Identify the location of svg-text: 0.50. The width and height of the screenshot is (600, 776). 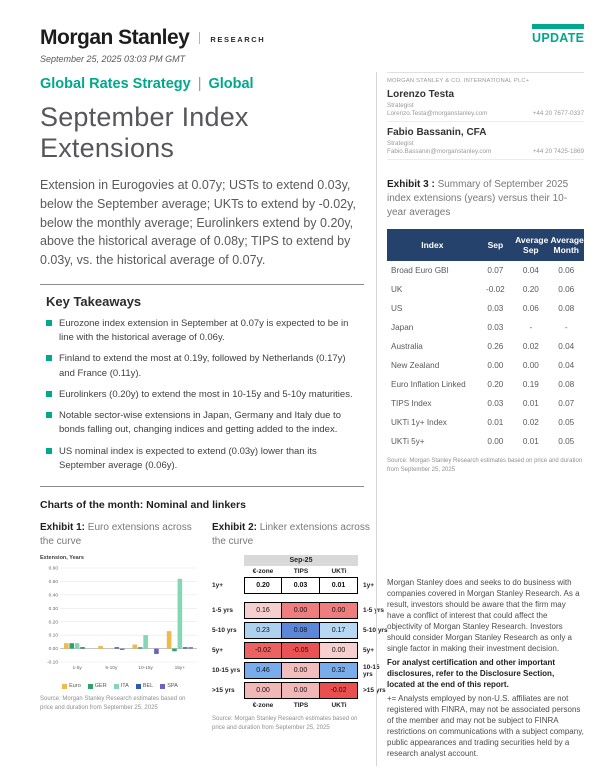
(54, 582).